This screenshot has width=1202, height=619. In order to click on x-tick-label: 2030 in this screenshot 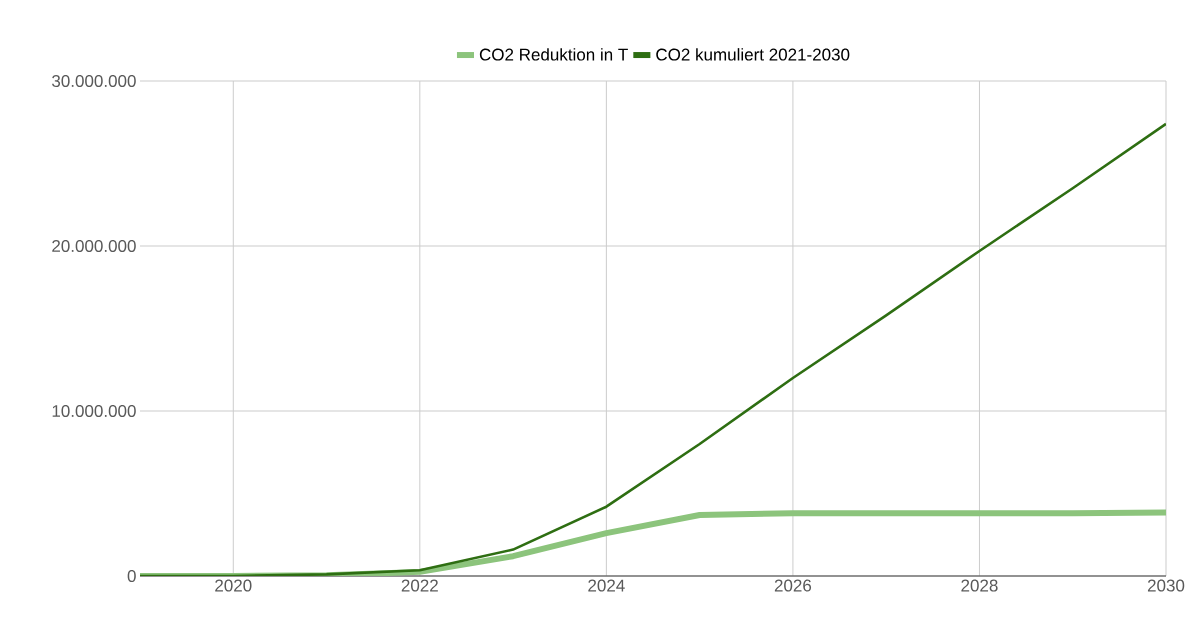, I will do `click(1166, 585)`.